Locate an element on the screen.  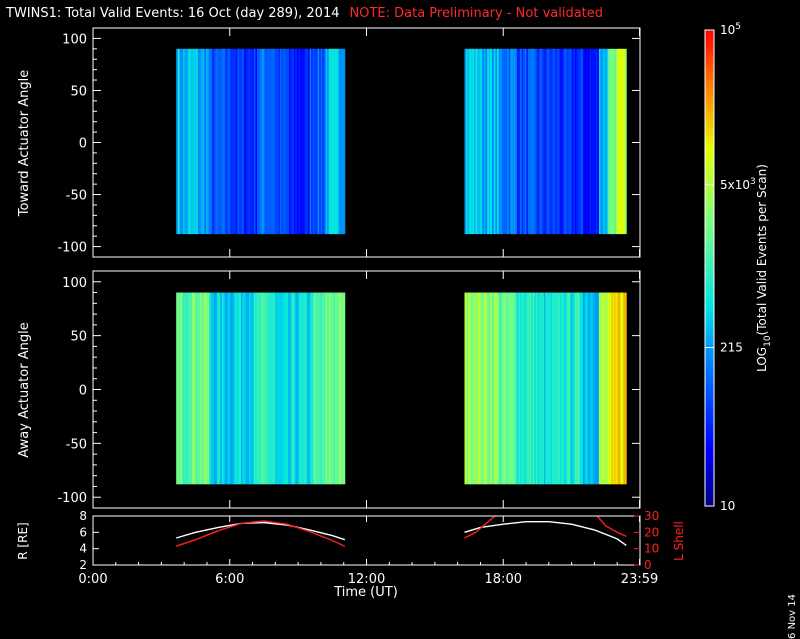
preliminary-note: NOTE: Data Preliminary - Not validated is located at coordinates (476, 13).